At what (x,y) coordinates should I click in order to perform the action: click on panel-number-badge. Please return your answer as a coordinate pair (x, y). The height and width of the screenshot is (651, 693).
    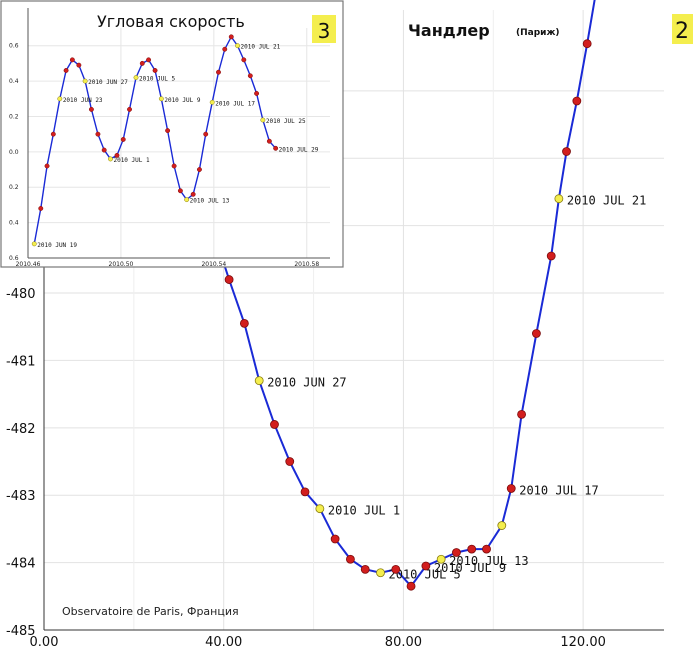
    Looking at the image, I should click on (682, 29).